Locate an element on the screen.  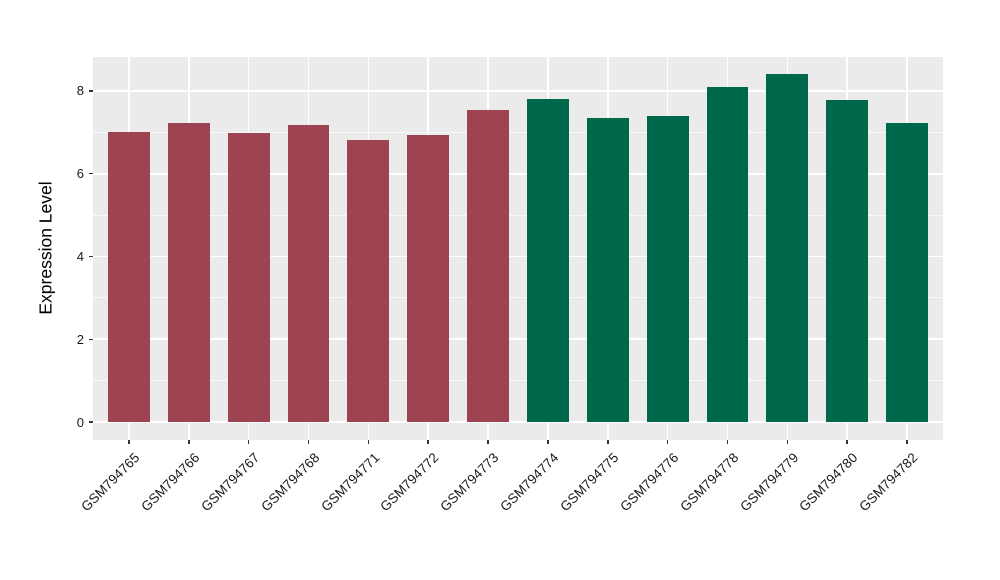
x-tick-label-text: GSM794771 is located at coordinates (349, 481).